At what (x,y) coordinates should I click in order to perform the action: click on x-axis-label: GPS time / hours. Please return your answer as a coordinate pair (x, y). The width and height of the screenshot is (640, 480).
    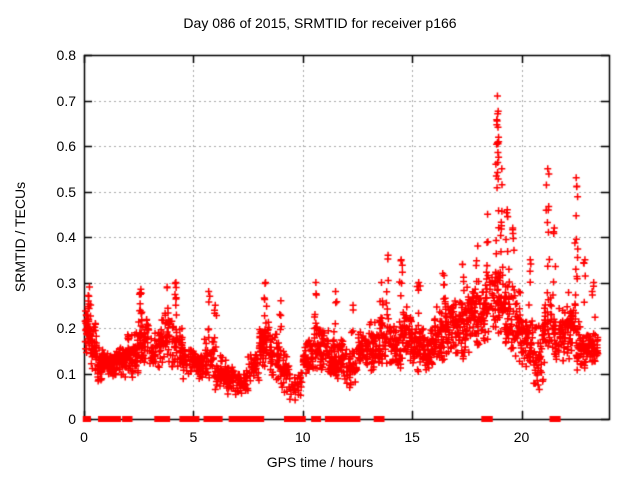
    Looking at the image, I should click on (320, 462).